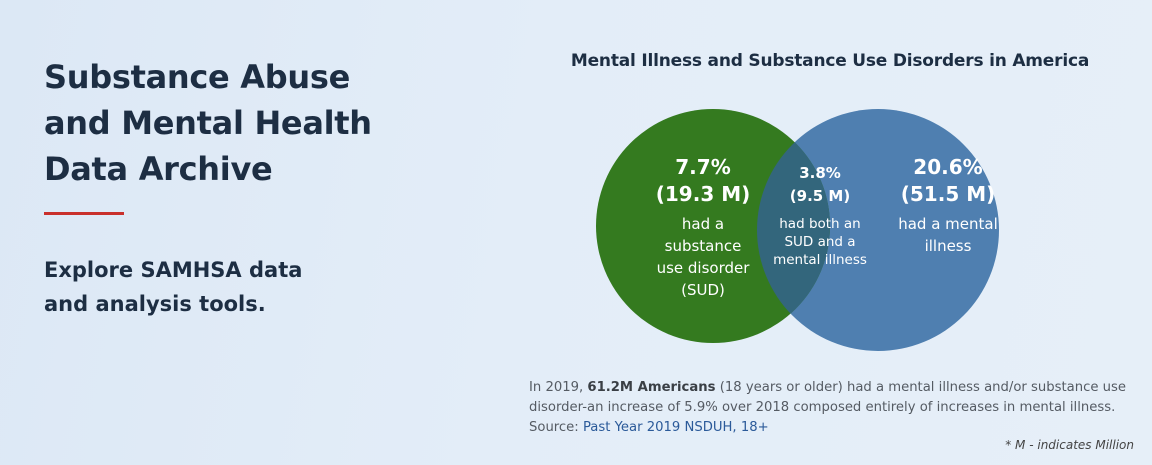  What do you see at coordinates (948, 194) in the screenshot?
I see `mental-illness-count: (51.5 M)` at bounding box center [948, 194].